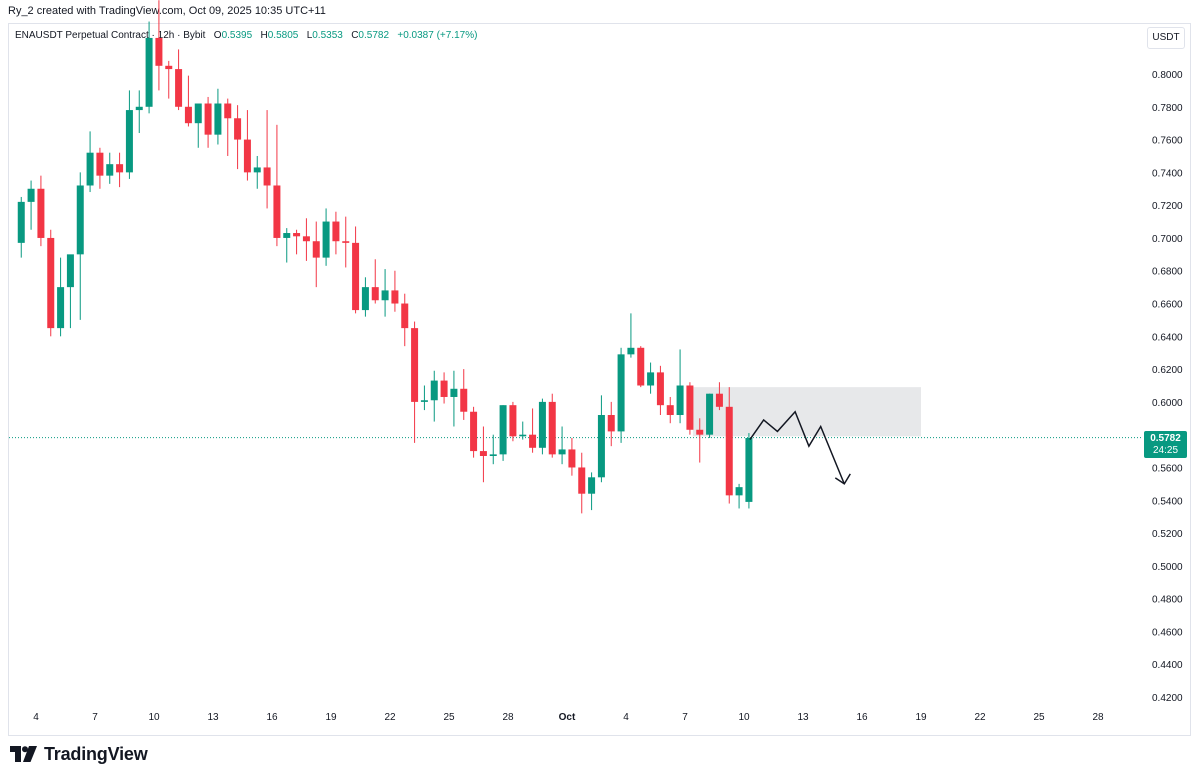 The height and width of the screenshot is (780, 1199). Describe the element at coordinates (264, 35) in the screenshot. I see `high-label: H` at that location.